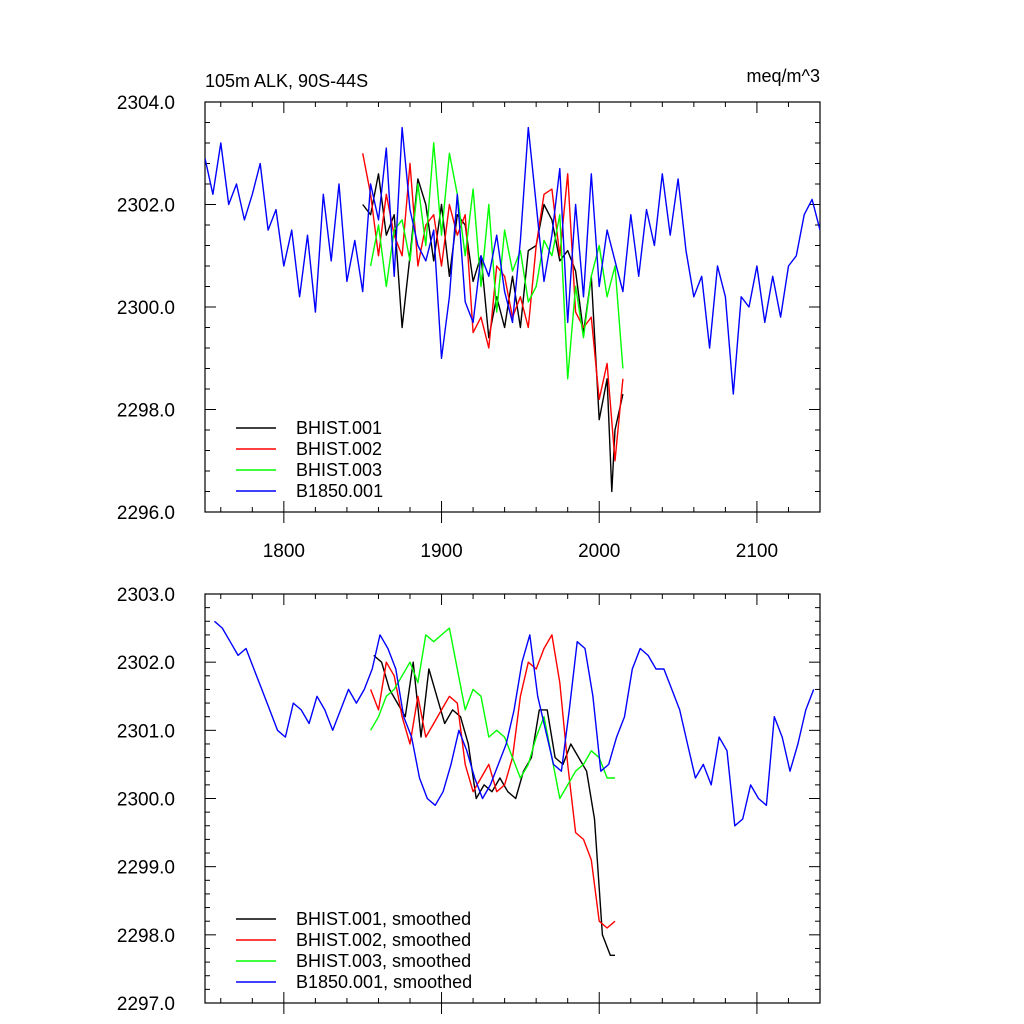 The height and width of the screenshot is (1024, 1024). Describe the element at coordinates (339, 449) in the screenshot. I see `legend-label: BHIST.002` at that location.